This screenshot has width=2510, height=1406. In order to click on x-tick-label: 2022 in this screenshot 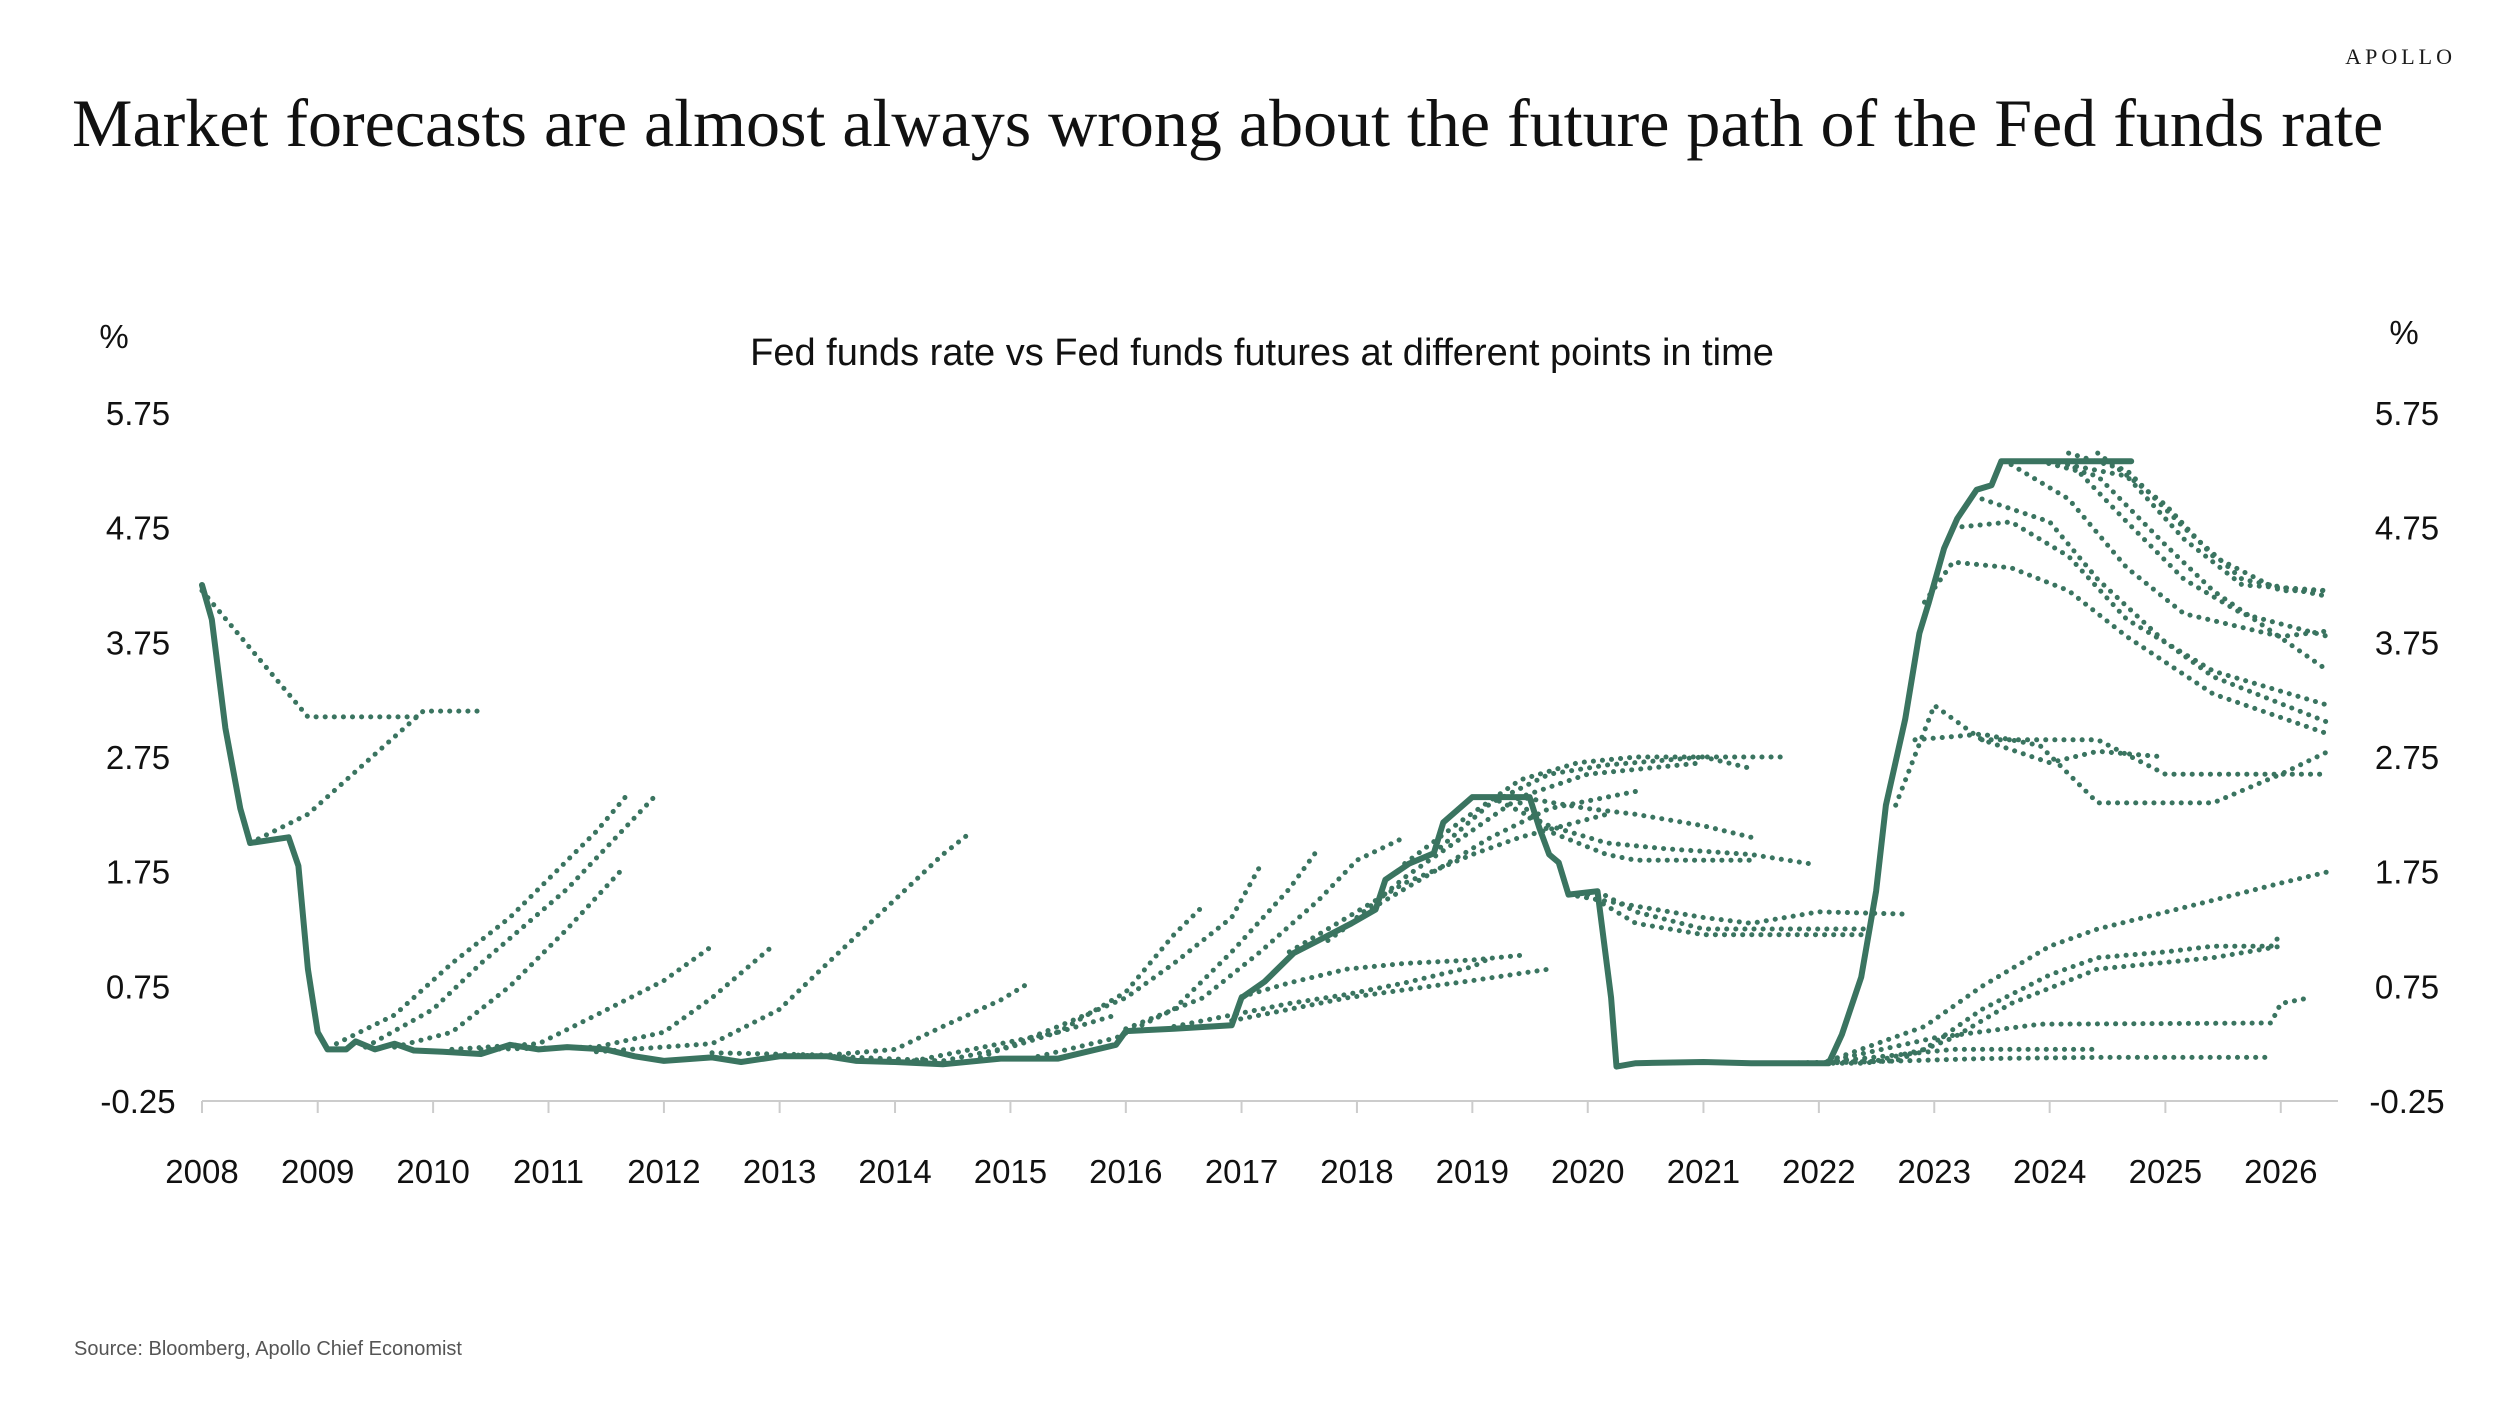, I will do `click(1818, 1171)`.